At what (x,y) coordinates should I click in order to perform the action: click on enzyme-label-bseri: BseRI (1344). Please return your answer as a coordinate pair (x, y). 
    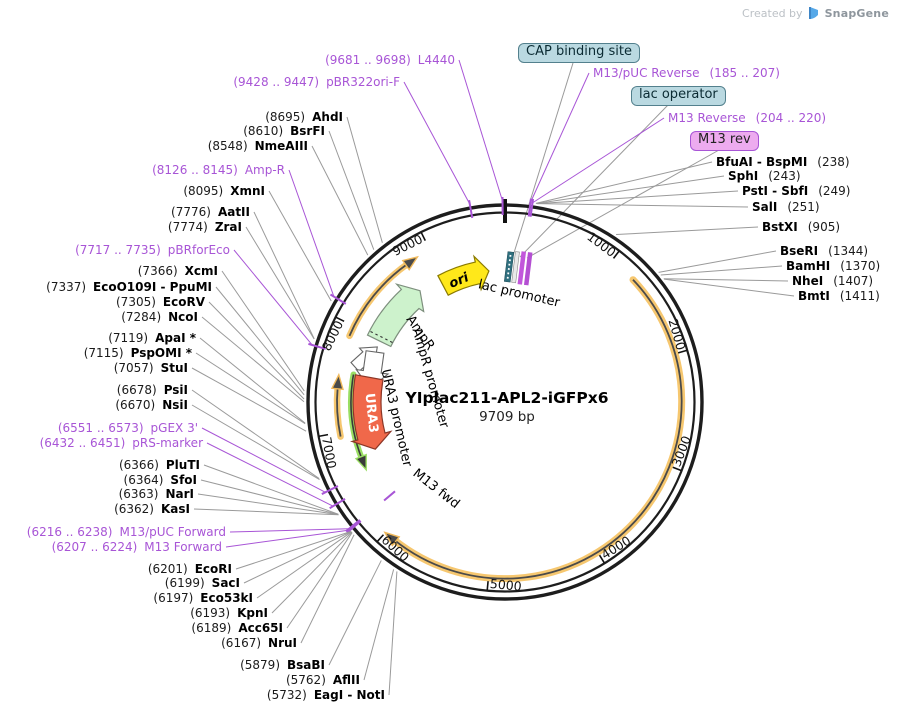
    Looking at the image, I should click on (824, 251).